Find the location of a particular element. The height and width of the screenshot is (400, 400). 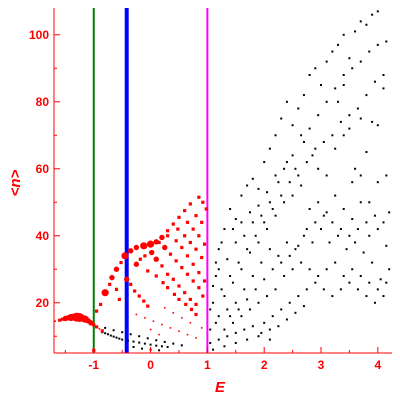

y-ticks: 20 40 60 80 100 is located at coordinates (44, 182).